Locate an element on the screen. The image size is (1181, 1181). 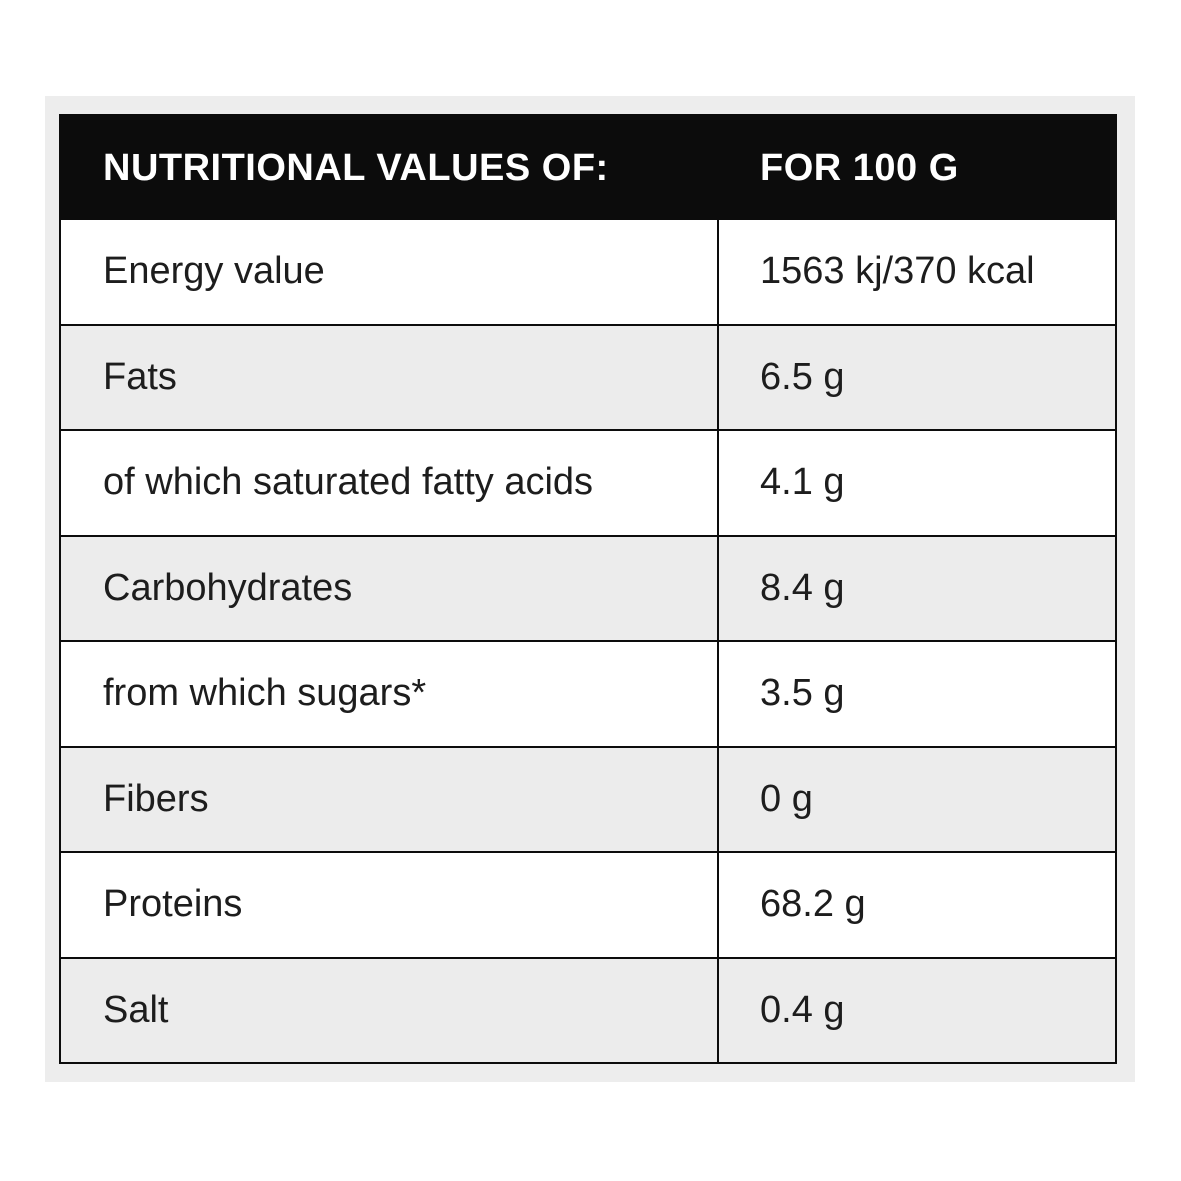
table-row: Salt 0.4 g is located at coordinates (588, 1009).